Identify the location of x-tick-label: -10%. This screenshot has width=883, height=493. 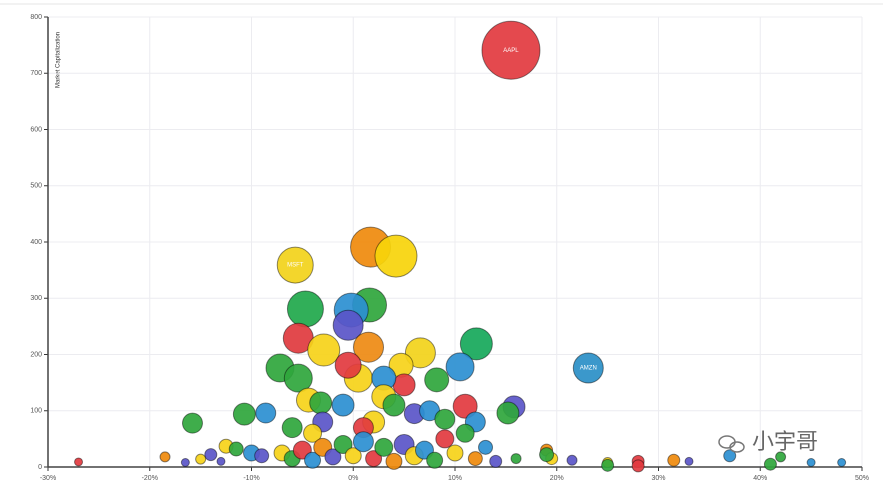
(251, 478).